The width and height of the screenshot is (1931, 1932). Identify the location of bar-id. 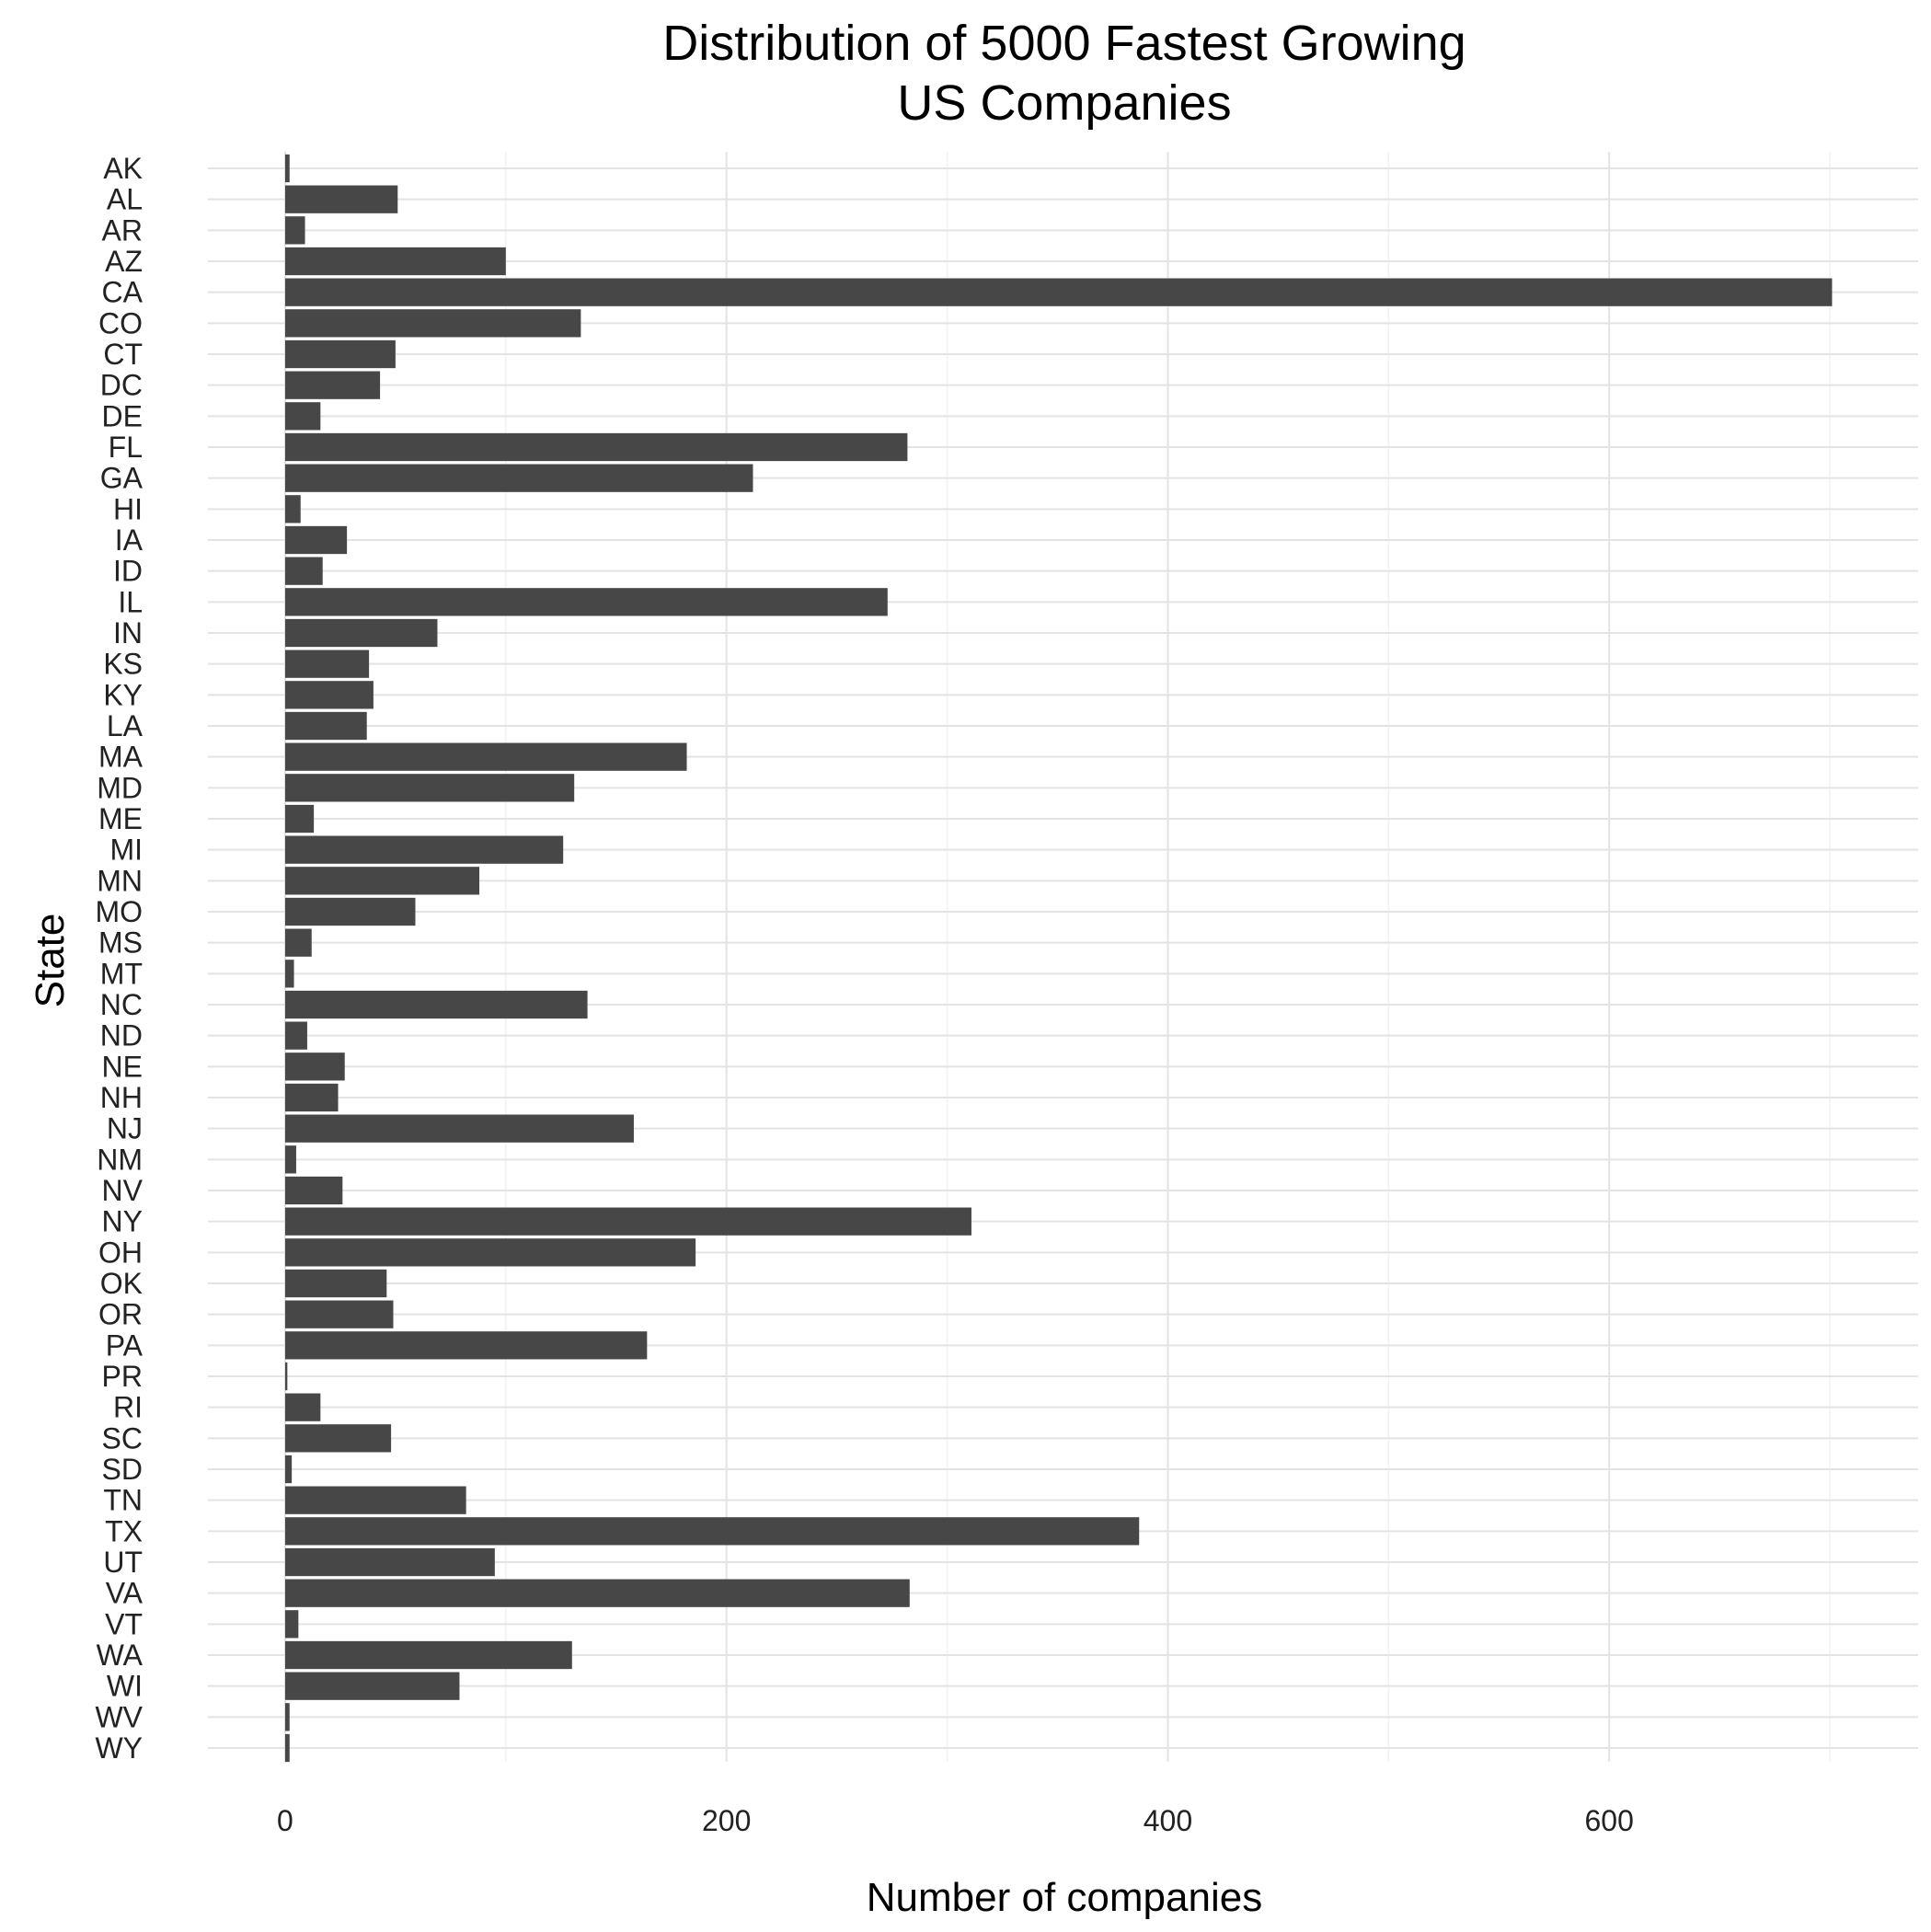
(304, 571).